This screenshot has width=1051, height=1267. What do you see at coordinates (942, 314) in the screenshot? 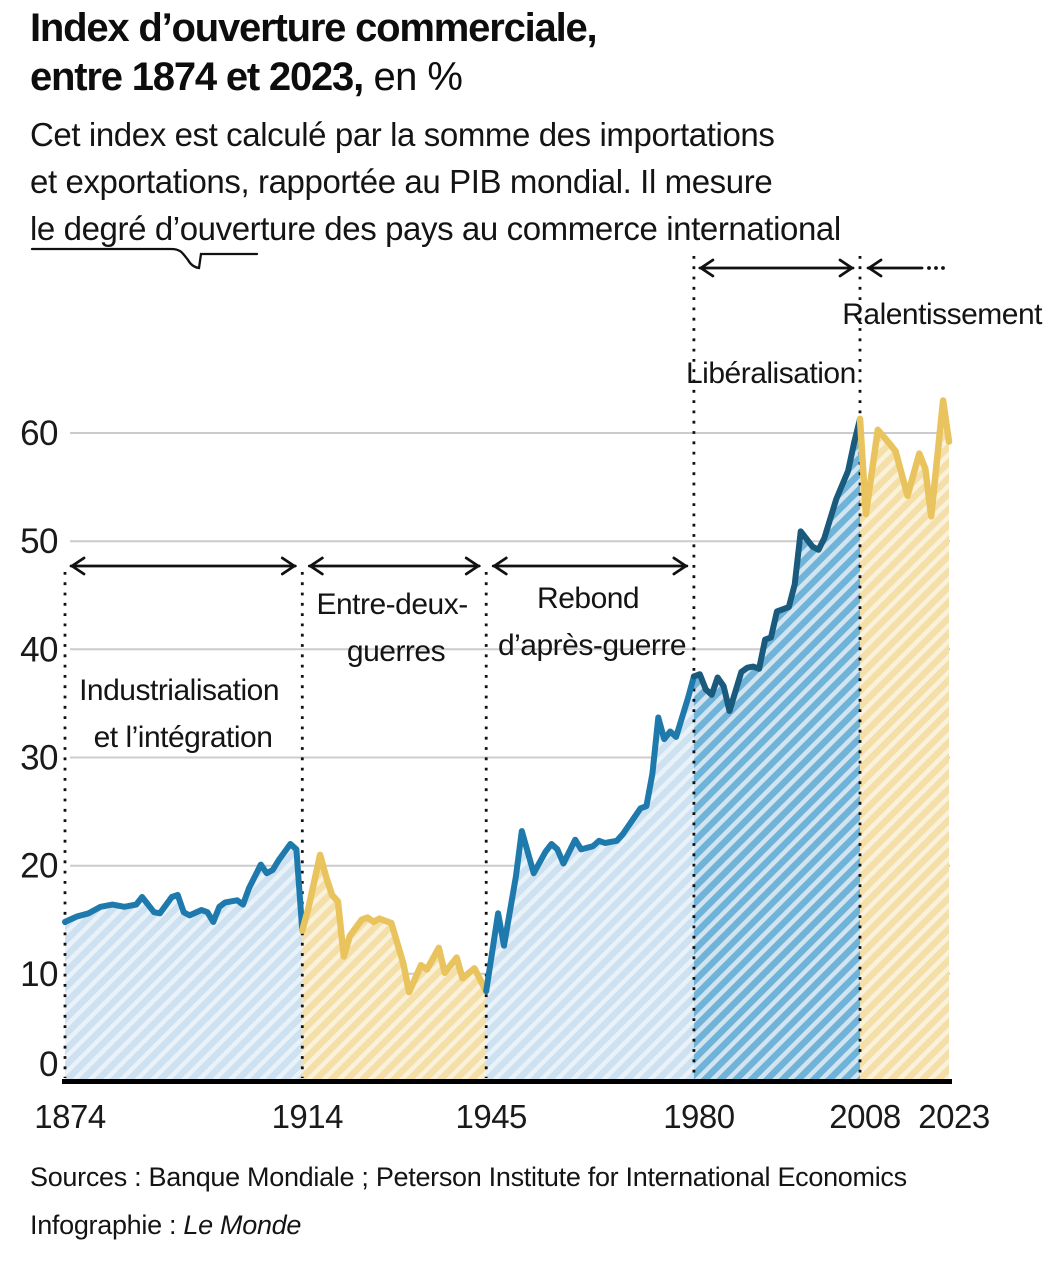
I see `annotation-ralentissement: Ralentissement` at bounding box center [942, 314].